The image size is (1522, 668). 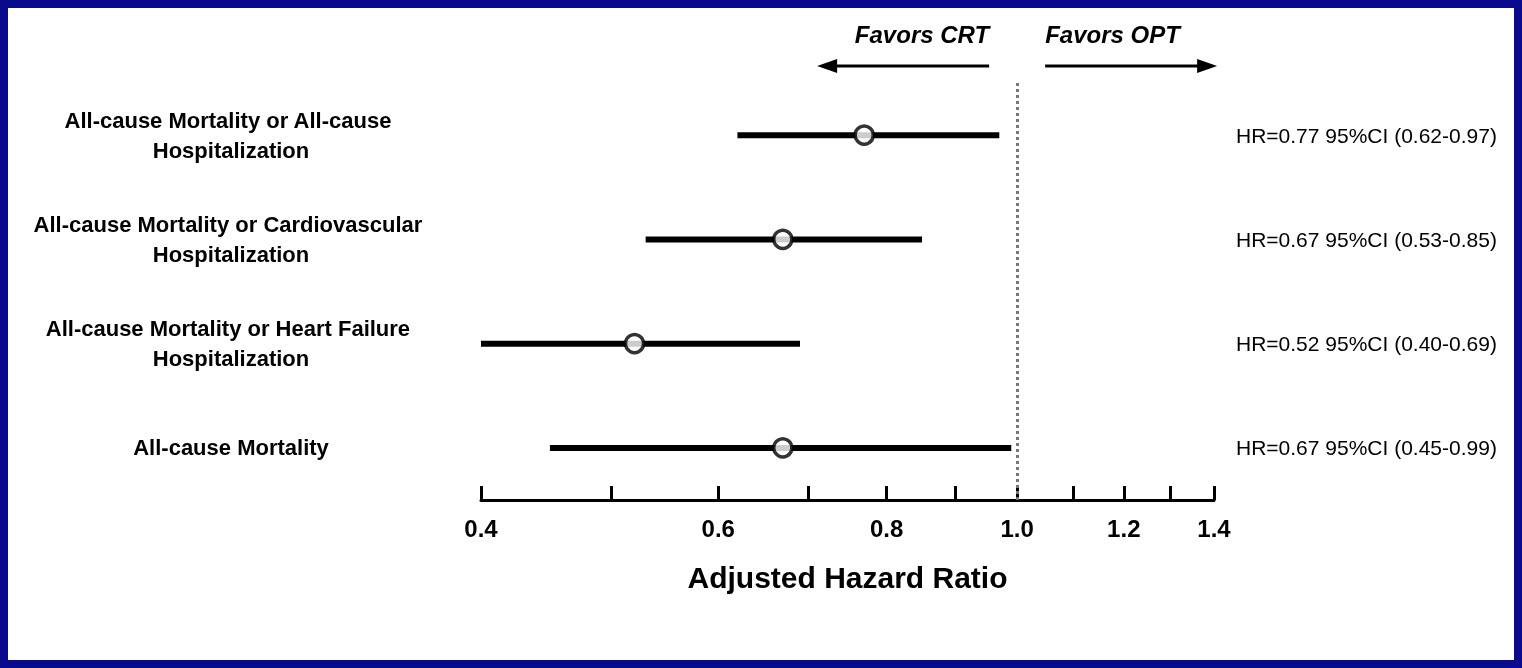 I want to click on data-label: HR=0.52 95%CI (0.40-0.69), so click(x=1366, y=344).